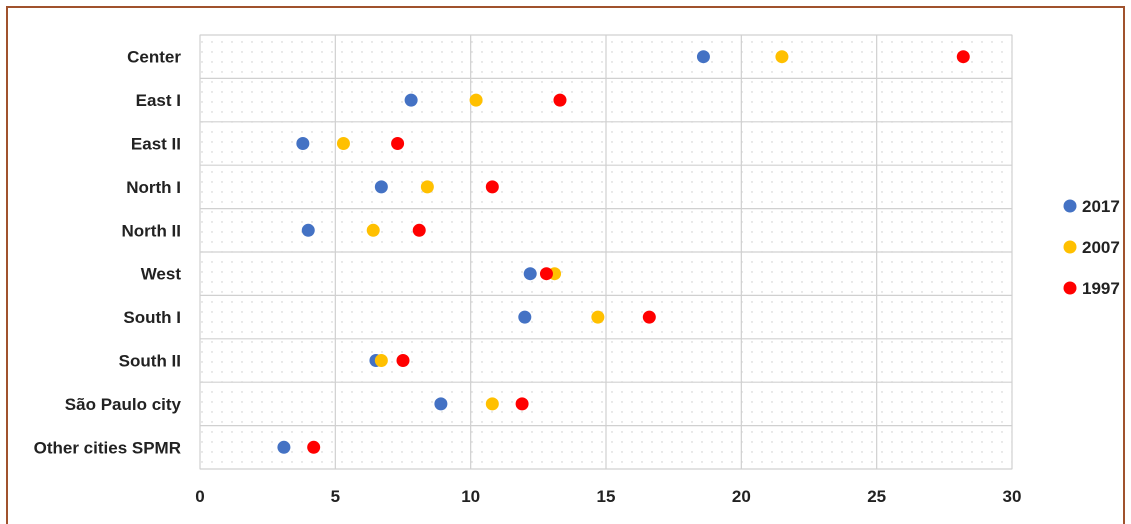 Image resolution: width=1131 pixels, height=524 pixels. Describe the element at coordinates (1101, 247) in the screenshot. I see `legend-label: 2007` at that location.